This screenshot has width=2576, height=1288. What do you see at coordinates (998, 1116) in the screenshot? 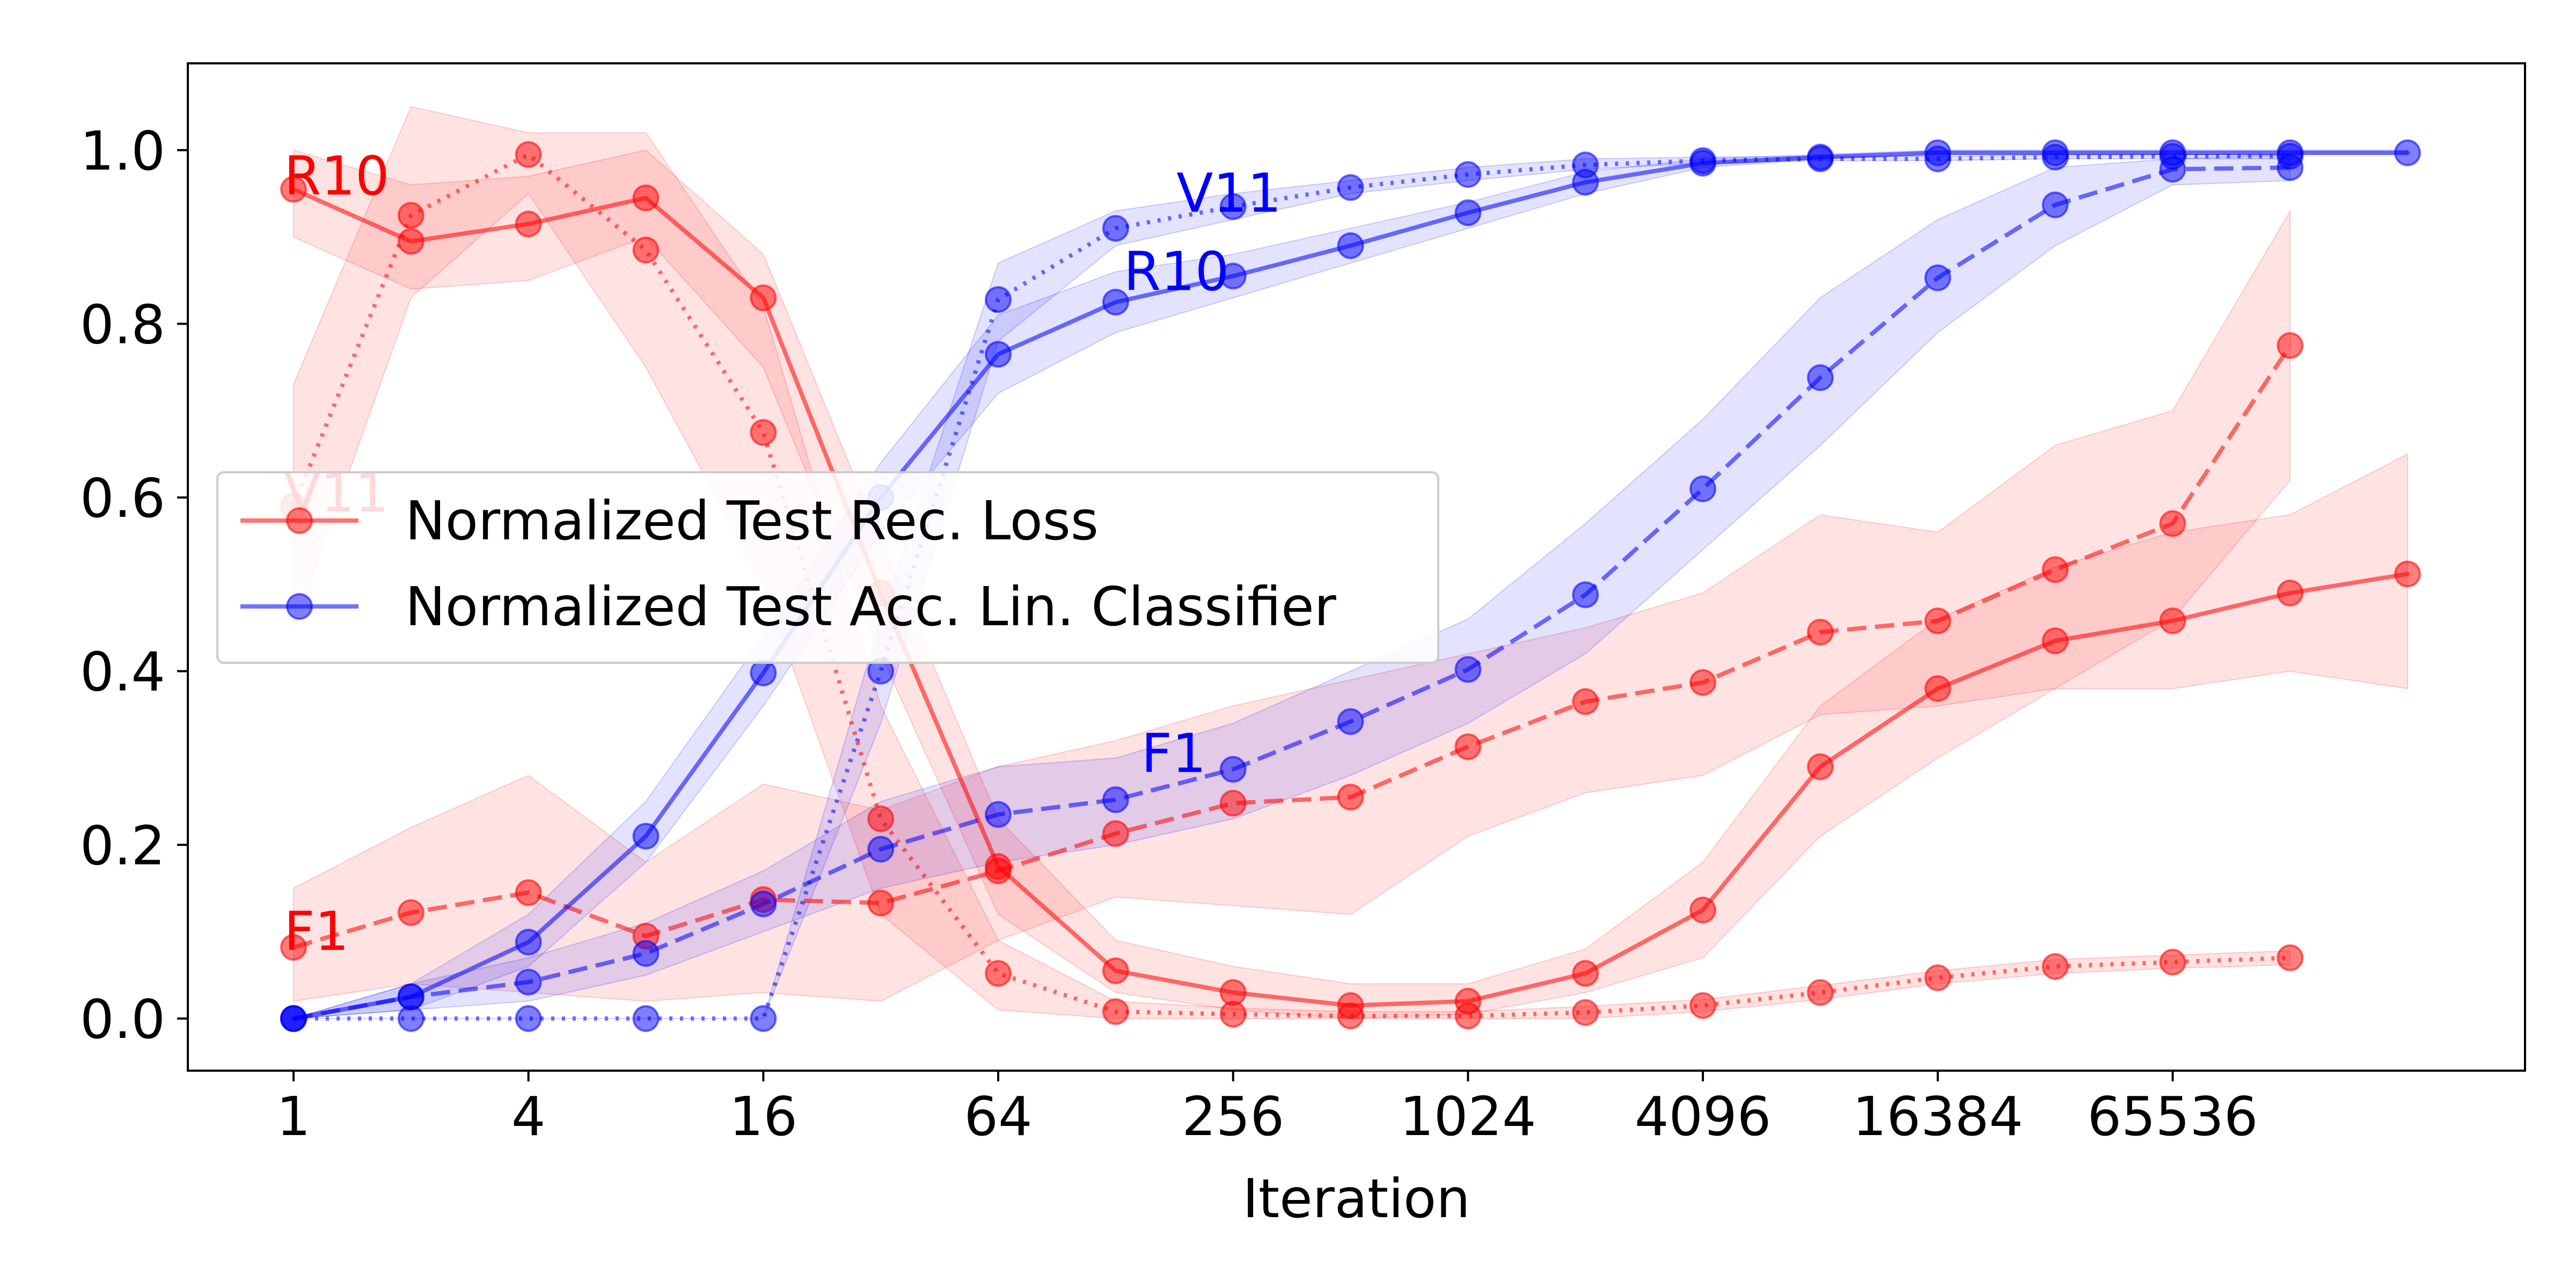
I see `x-tick-label: 64` at bounding box center [998, 1116].